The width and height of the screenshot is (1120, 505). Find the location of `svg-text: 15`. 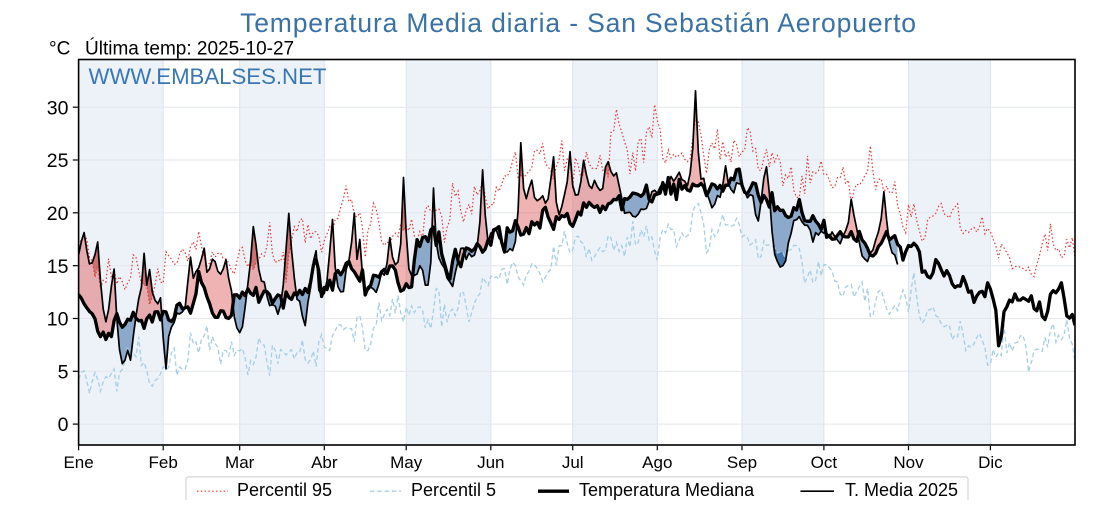

svg-text: 15 is located at coordinates (58, 267).